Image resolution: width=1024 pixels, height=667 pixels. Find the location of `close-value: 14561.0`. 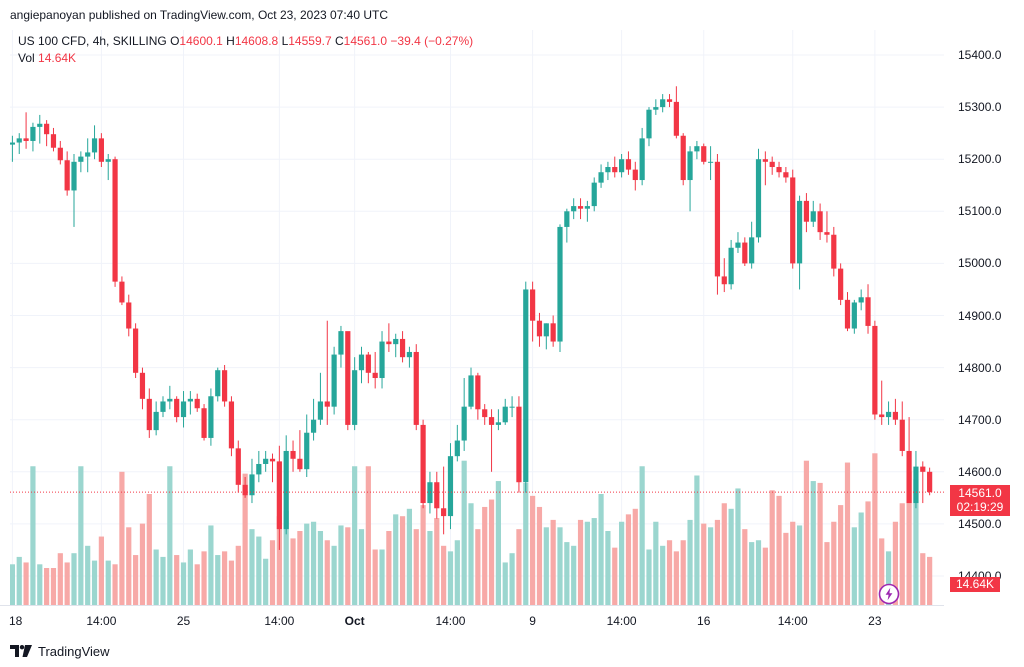

close-value: 14561.0 is located at coordinates (365, 41).